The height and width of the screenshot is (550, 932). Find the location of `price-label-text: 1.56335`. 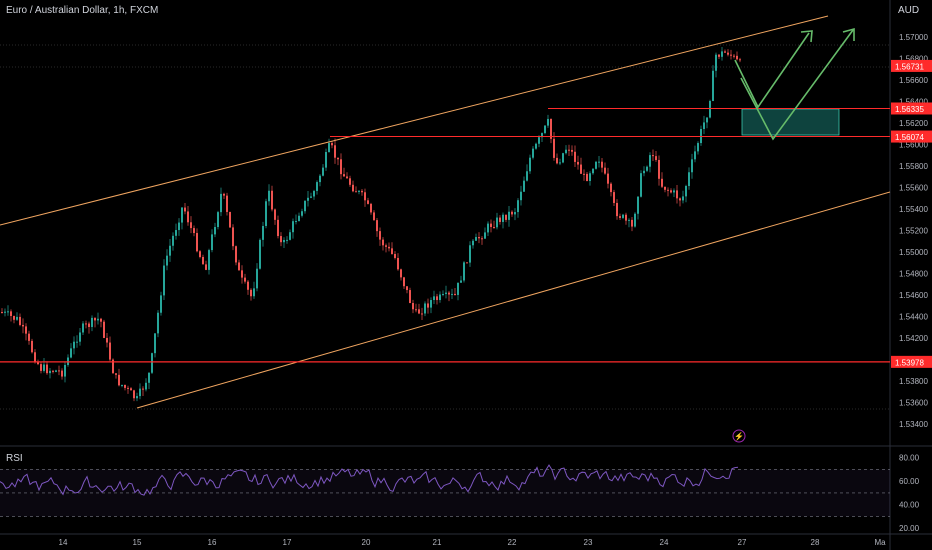

price-label-text: 1.56335 is located at coordinates (909, 109).